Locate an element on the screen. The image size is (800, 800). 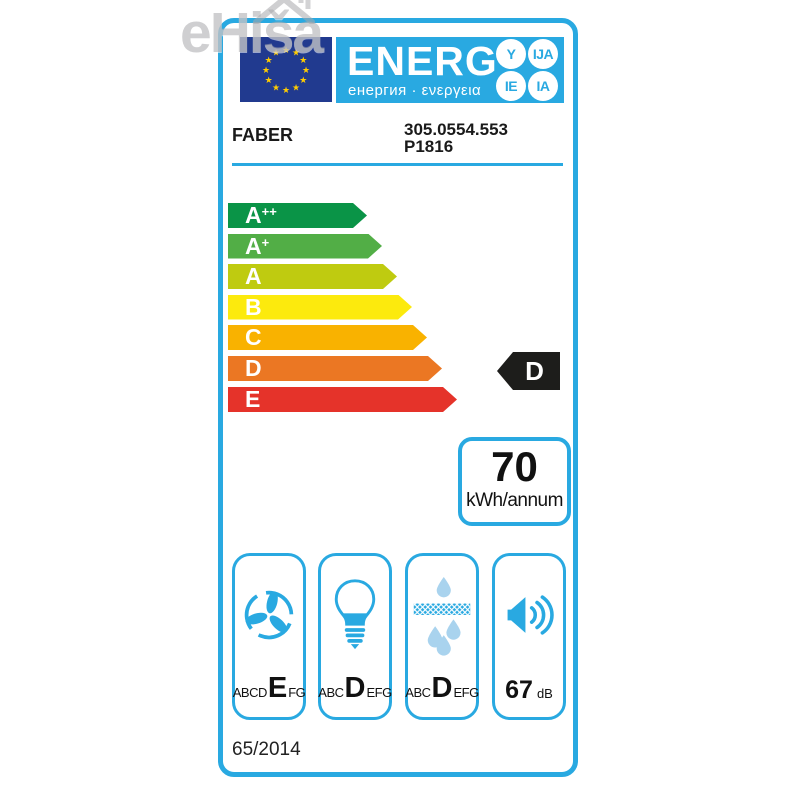
noise-level-box: 67 dB is located at coordinates (529, 636).